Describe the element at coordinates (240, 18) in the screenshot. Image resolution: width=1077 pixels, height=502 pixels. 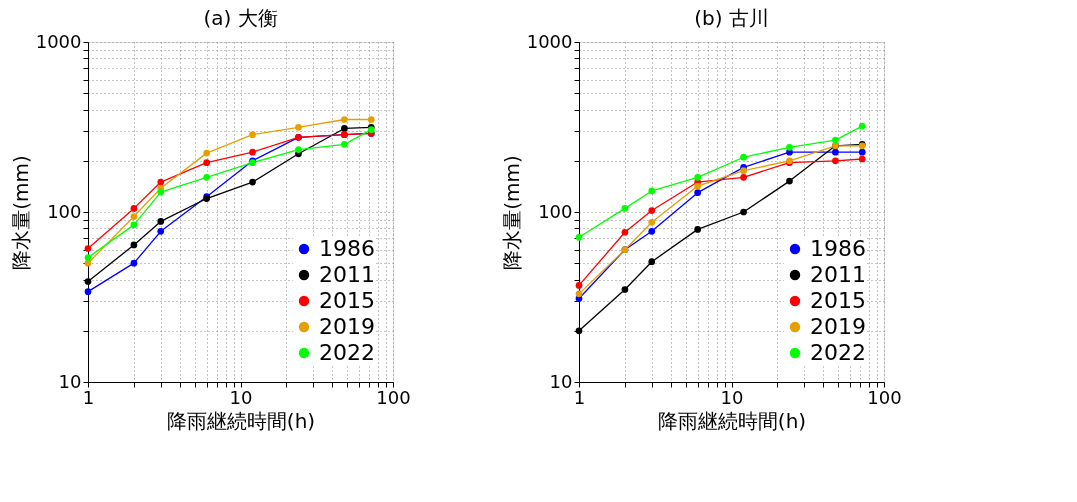
I see `chart-title: (a) 大衡` at that location.